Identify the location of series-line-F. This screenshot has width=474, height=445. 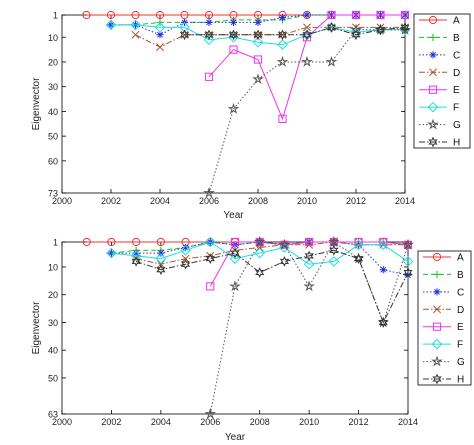
(258, 35).